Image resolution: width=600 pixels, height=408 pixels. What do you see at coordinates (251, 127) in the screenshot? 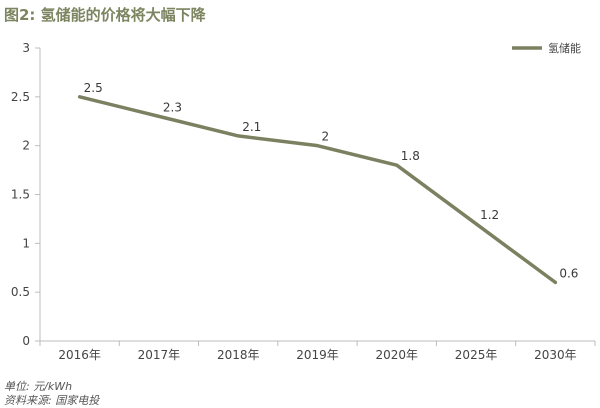
I see `data-label: 2.1` at bounding box center [251, 127].